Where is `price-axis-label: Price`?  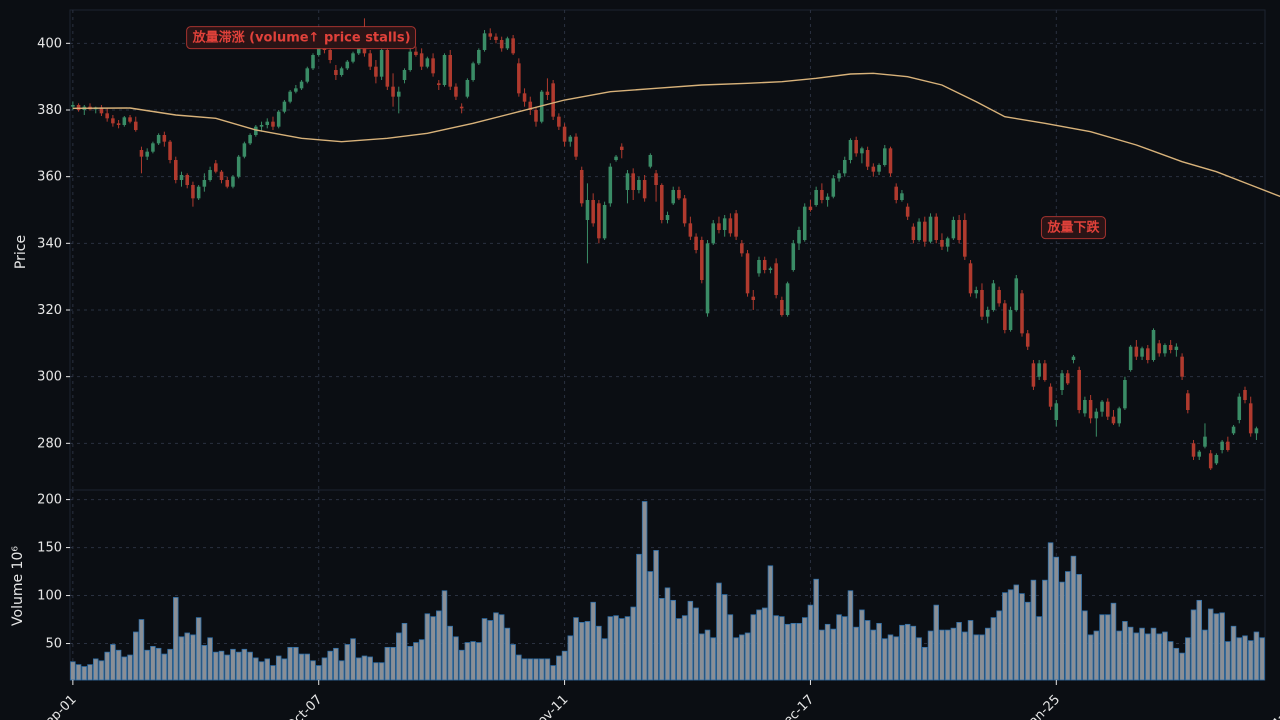 price-axis-label: Price is located at coordinates (21, 252).